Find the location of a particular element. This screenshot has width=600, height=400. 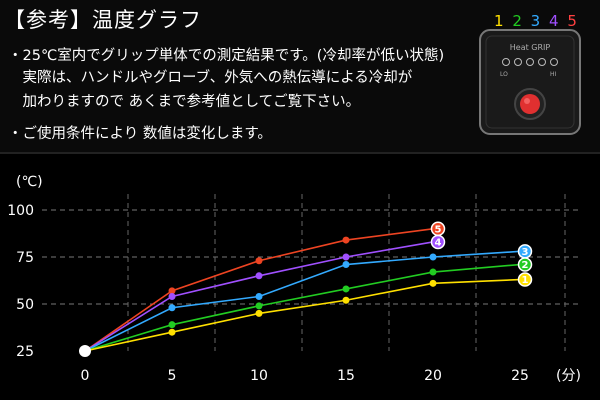

note-line-1: ・25℃室内でグリップ単体での測定結果です。(冷却率が低い状態) is located at coordinates (226, 56).